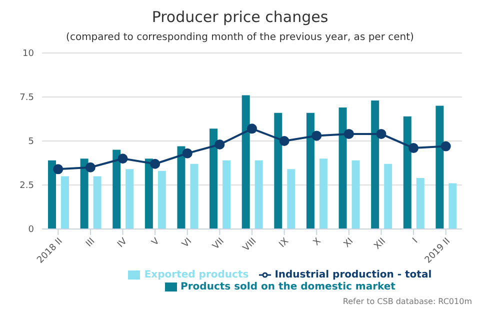 This screenshot has height=320, width=480. I want to click on legend-label: Industrial production - total, so click(353, 275).